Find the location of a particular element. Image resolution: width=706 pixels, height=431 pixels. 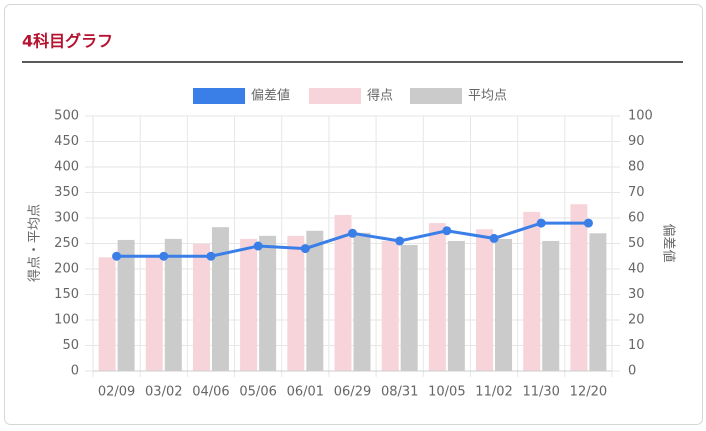

y-tick-label: 250 is located at coordinates (66, 243).